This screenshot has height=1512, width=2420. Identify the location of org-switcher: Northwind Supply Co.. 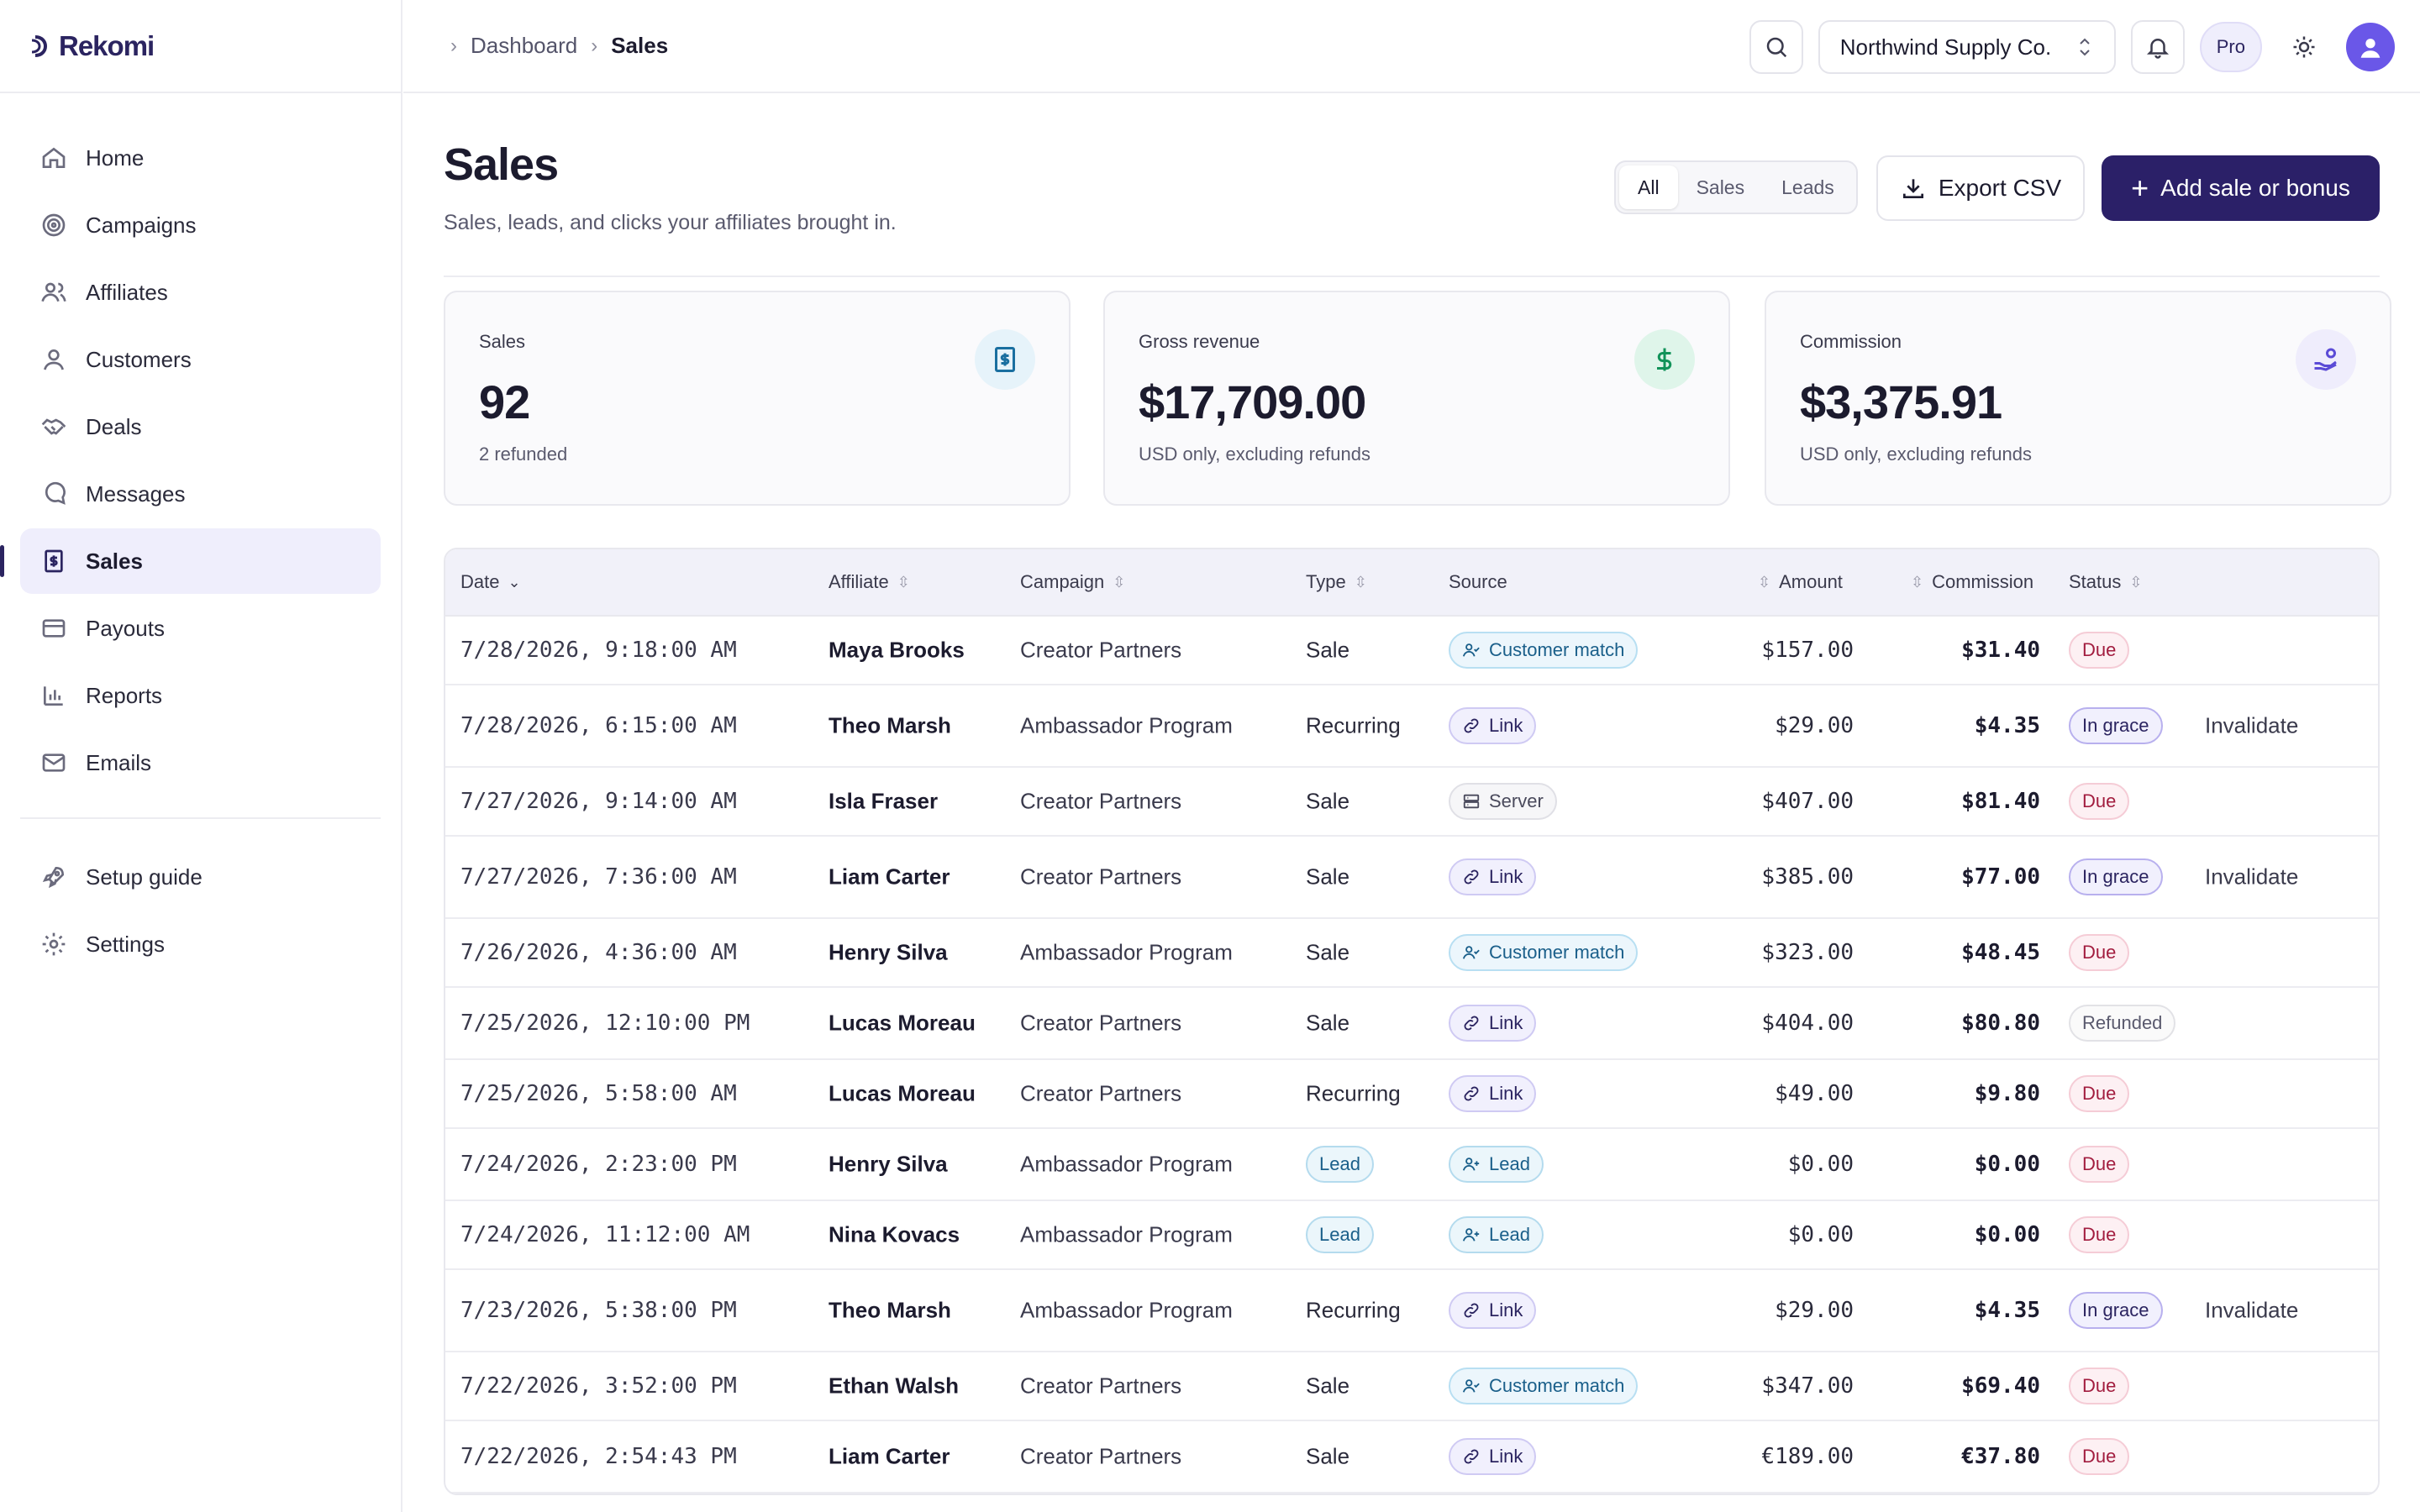
(1967, 47).